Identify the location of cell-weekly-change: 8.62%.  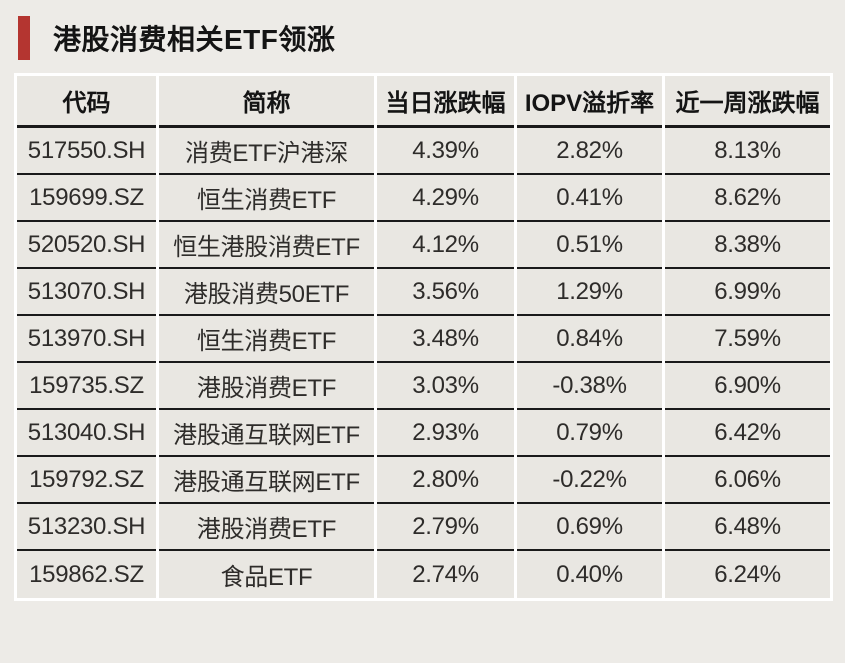
(747, 198).